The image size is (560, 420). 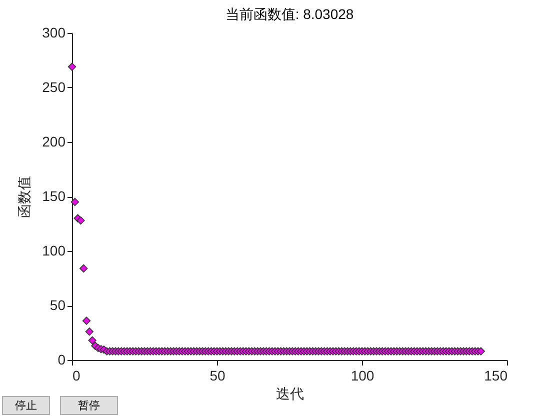 What do you see at coordinates (289, 14) in the screenshot?
I see `chart-title: 当前函数值: 8.03028` at bounding box center [289, 14].